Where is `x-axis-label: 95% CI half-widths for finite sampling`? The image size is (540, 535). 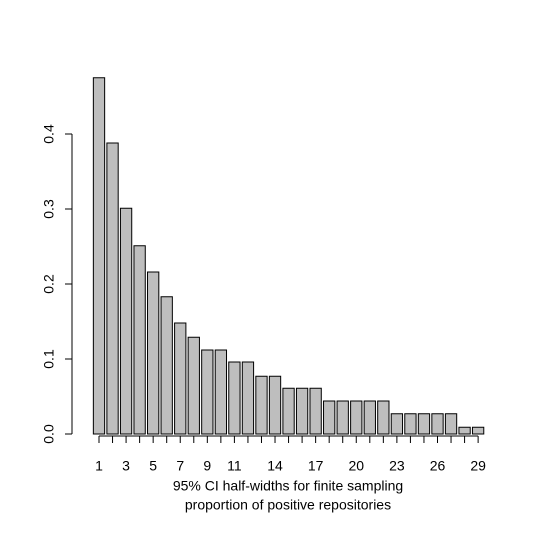
x-axis-label: 95% CI half-widths for finite sampling is located at coordinates (288, 486).